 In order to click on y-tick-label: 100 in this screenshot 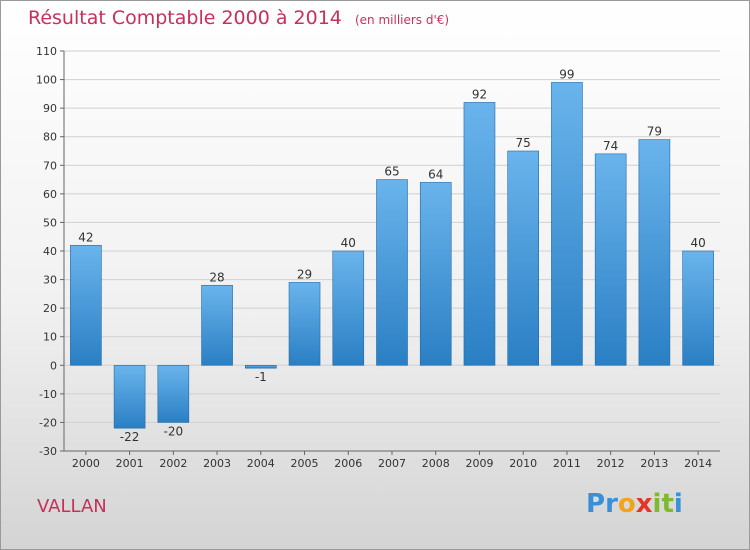, I will do `click(46, 80)`.